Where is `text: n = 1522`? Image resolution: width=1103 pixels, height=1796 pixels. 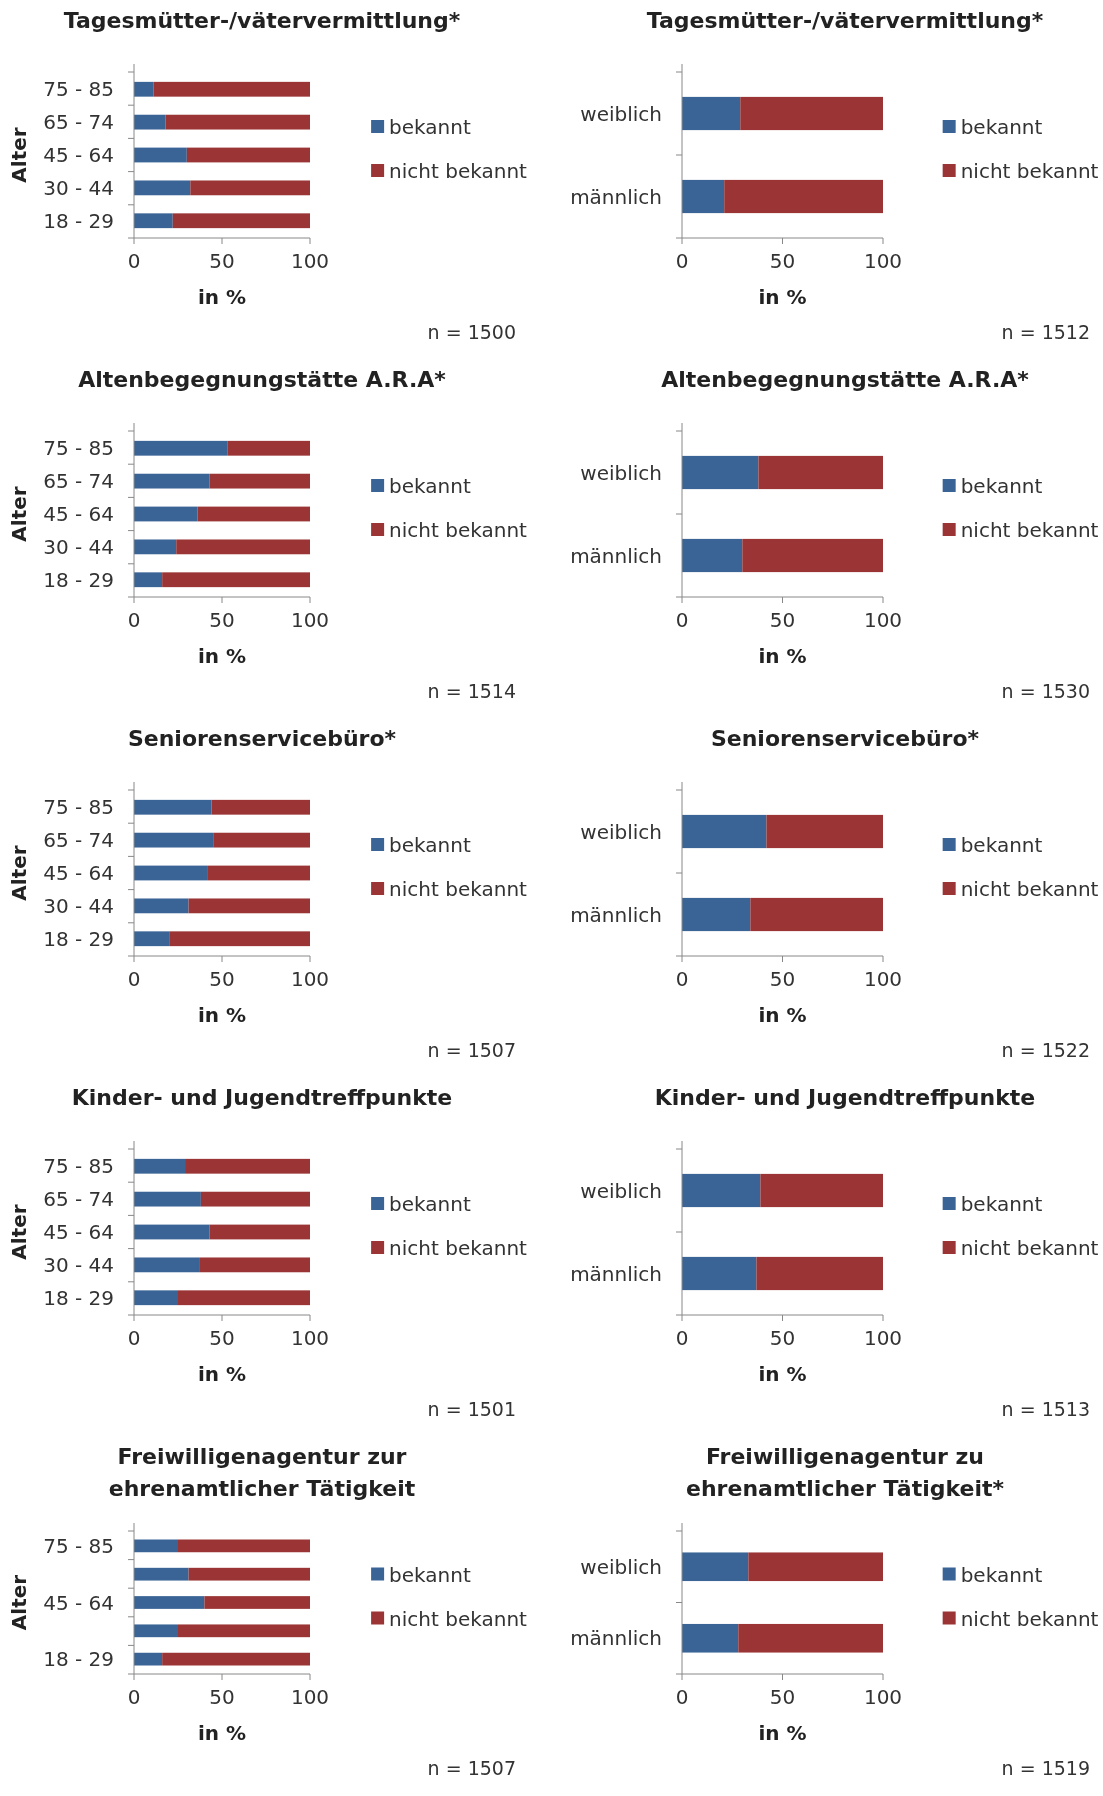 text: n = 1522 is located at coordinates (1045, 1050).